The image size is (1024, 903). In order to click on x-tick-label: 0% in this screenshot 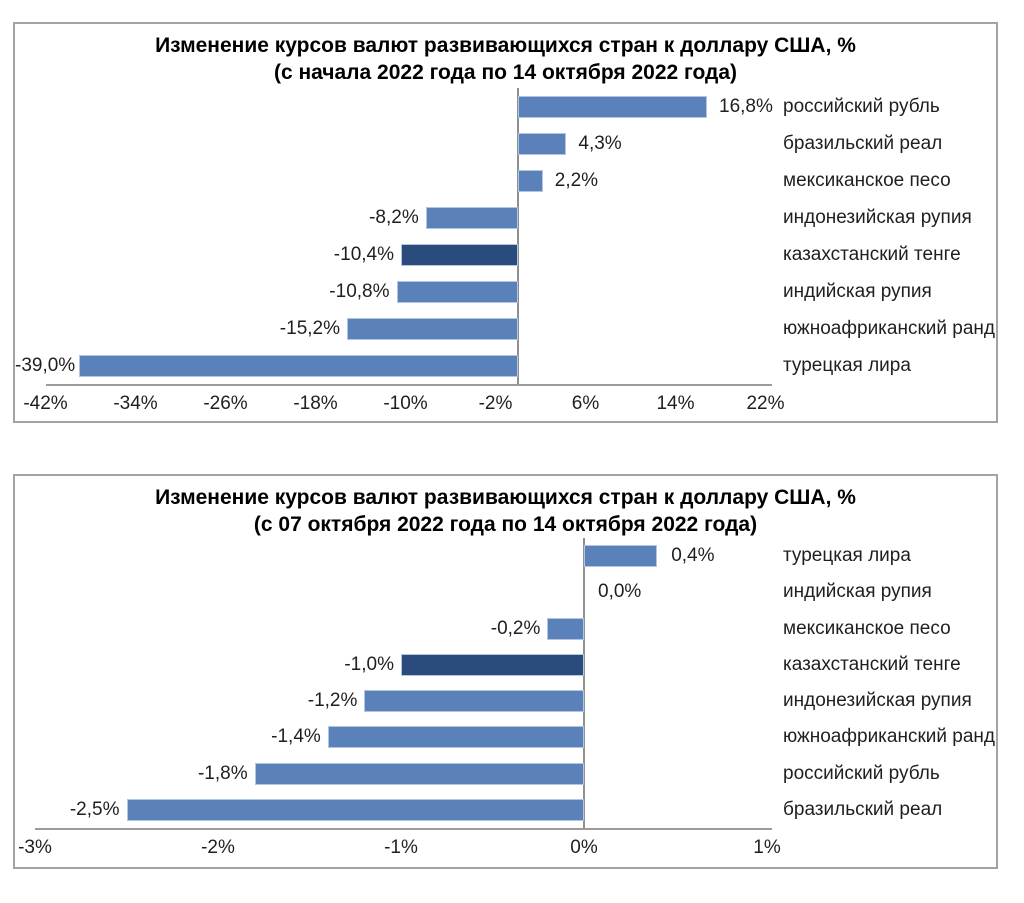, I will do `click(584, 847)`.